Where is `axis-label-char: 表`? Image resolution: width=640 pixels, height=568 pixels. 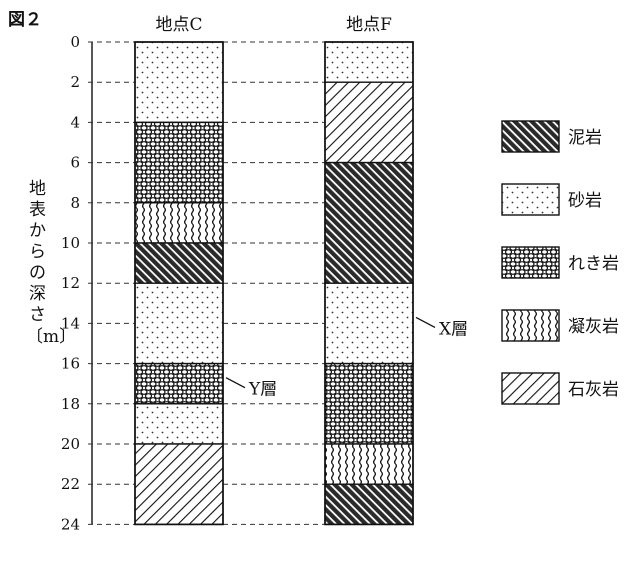
axis-label-char: 表 is located at coordinates (37, 210).